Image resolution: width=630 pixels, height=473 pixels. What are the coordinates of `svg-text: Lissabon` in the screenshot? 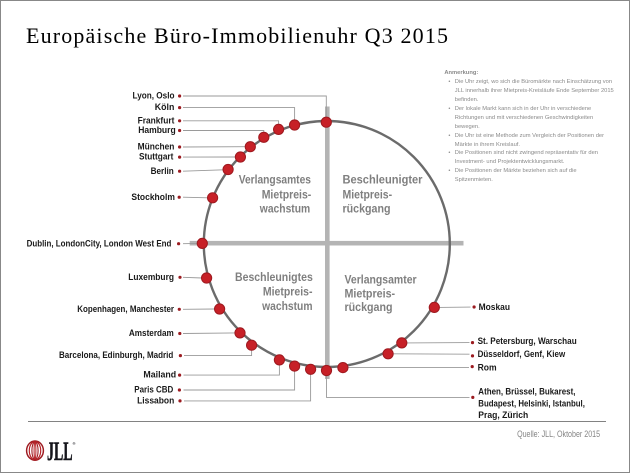 It's located at (155, 401).